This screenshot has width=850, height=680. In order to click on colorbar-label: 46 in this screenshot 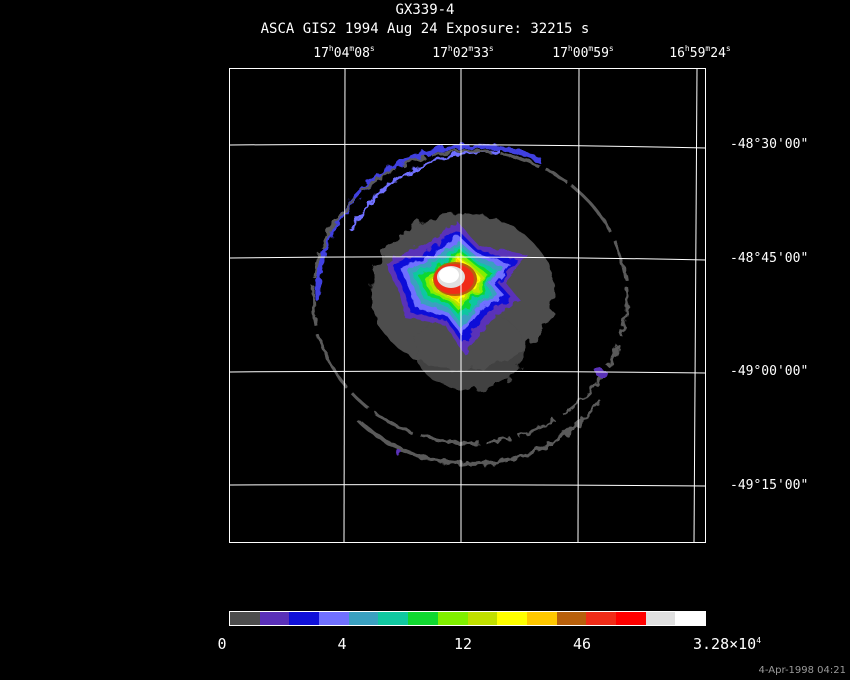, I will do `click(582, 644)`.